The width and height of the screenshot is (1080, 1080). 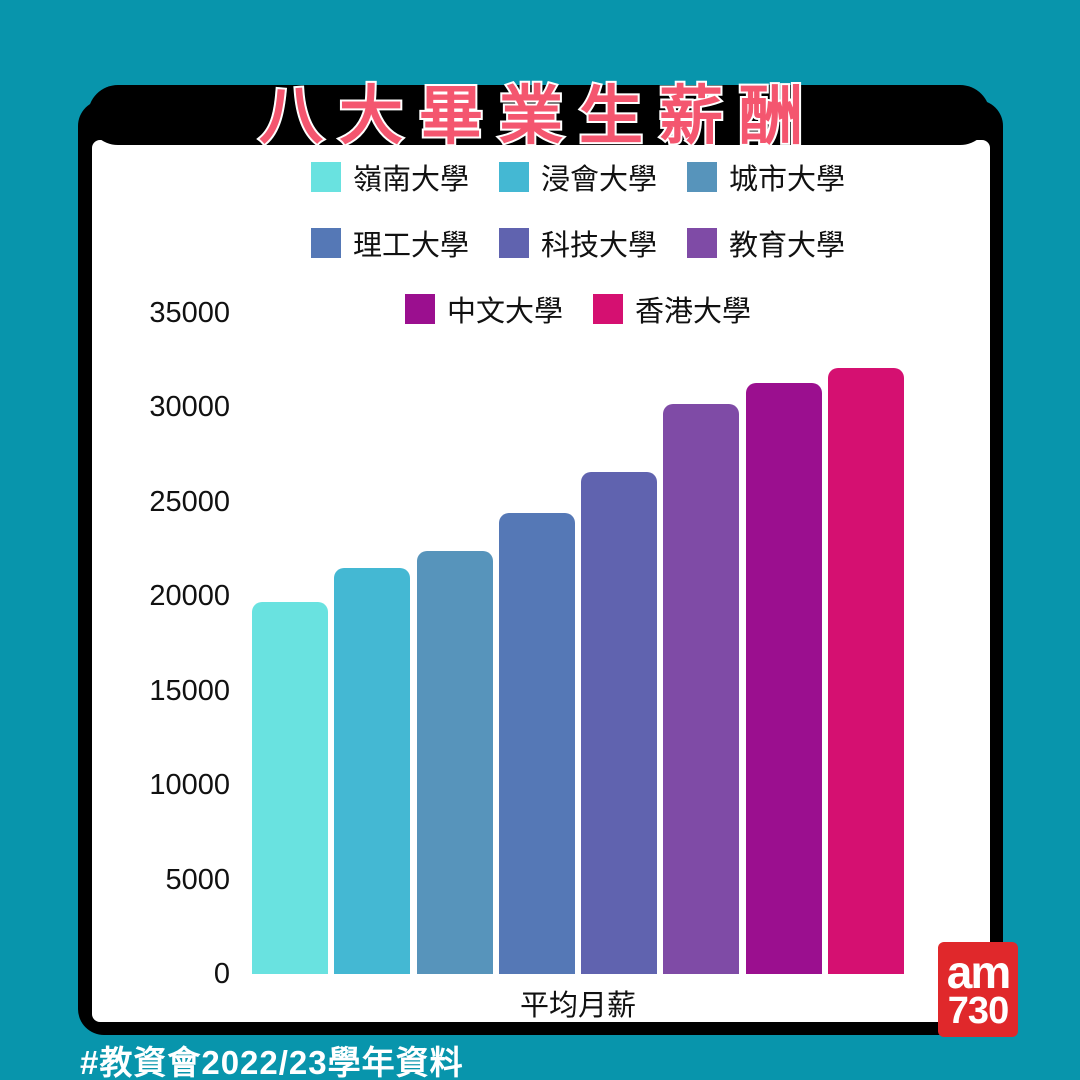 I want to click on legend-label: 中文大學, so click(x=504, y=312).